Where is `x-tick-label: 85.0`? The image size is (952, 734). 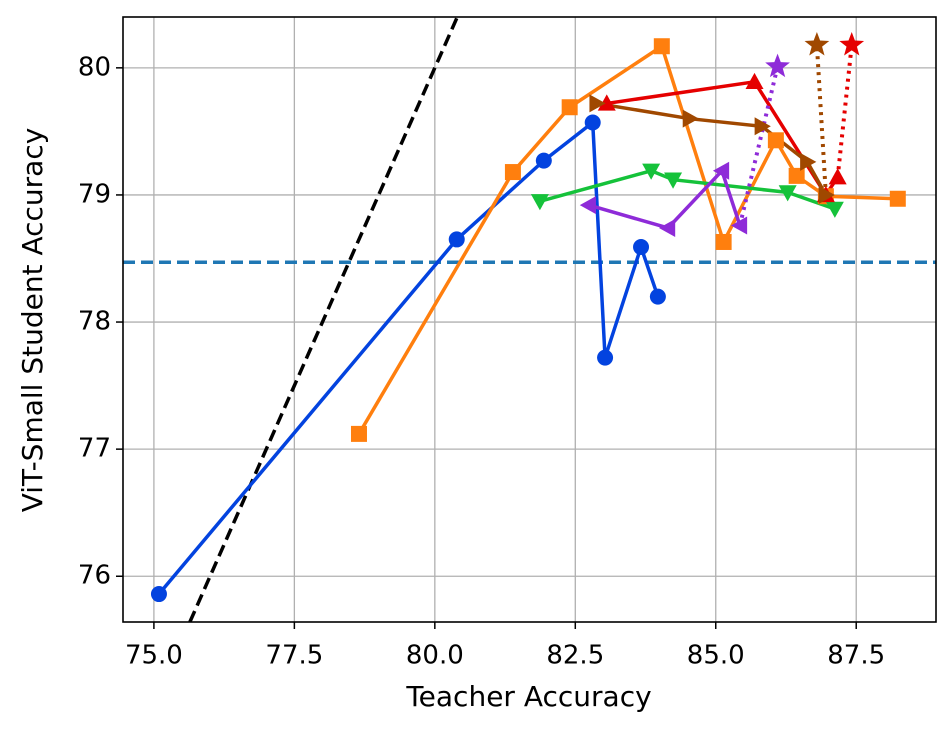
x-tick-label: 85.0 is located at coordinates (716, 656).